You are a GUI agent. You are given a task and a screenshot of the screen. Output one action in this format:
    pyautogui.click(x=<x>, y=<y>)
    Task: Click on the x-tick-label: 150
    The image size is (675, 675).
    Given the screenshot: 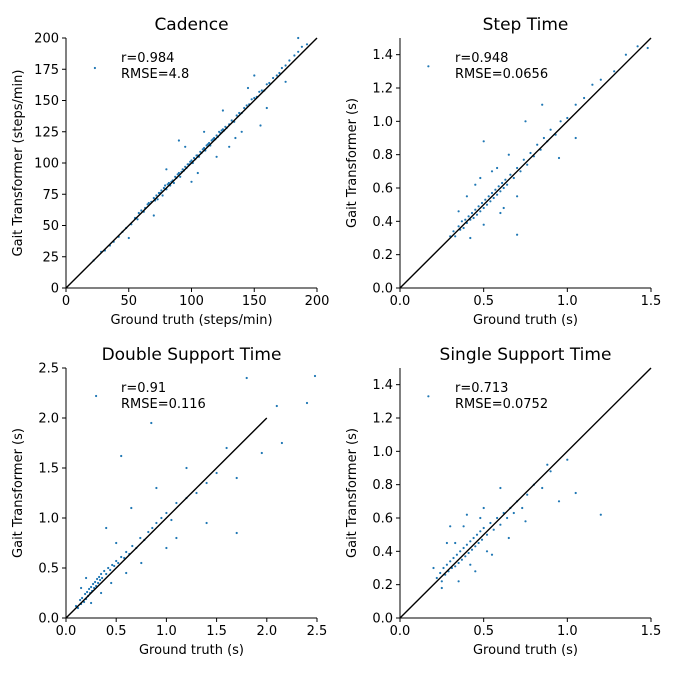 What is the action you would take?
    pyautogui.click(x=254, y=301)
    